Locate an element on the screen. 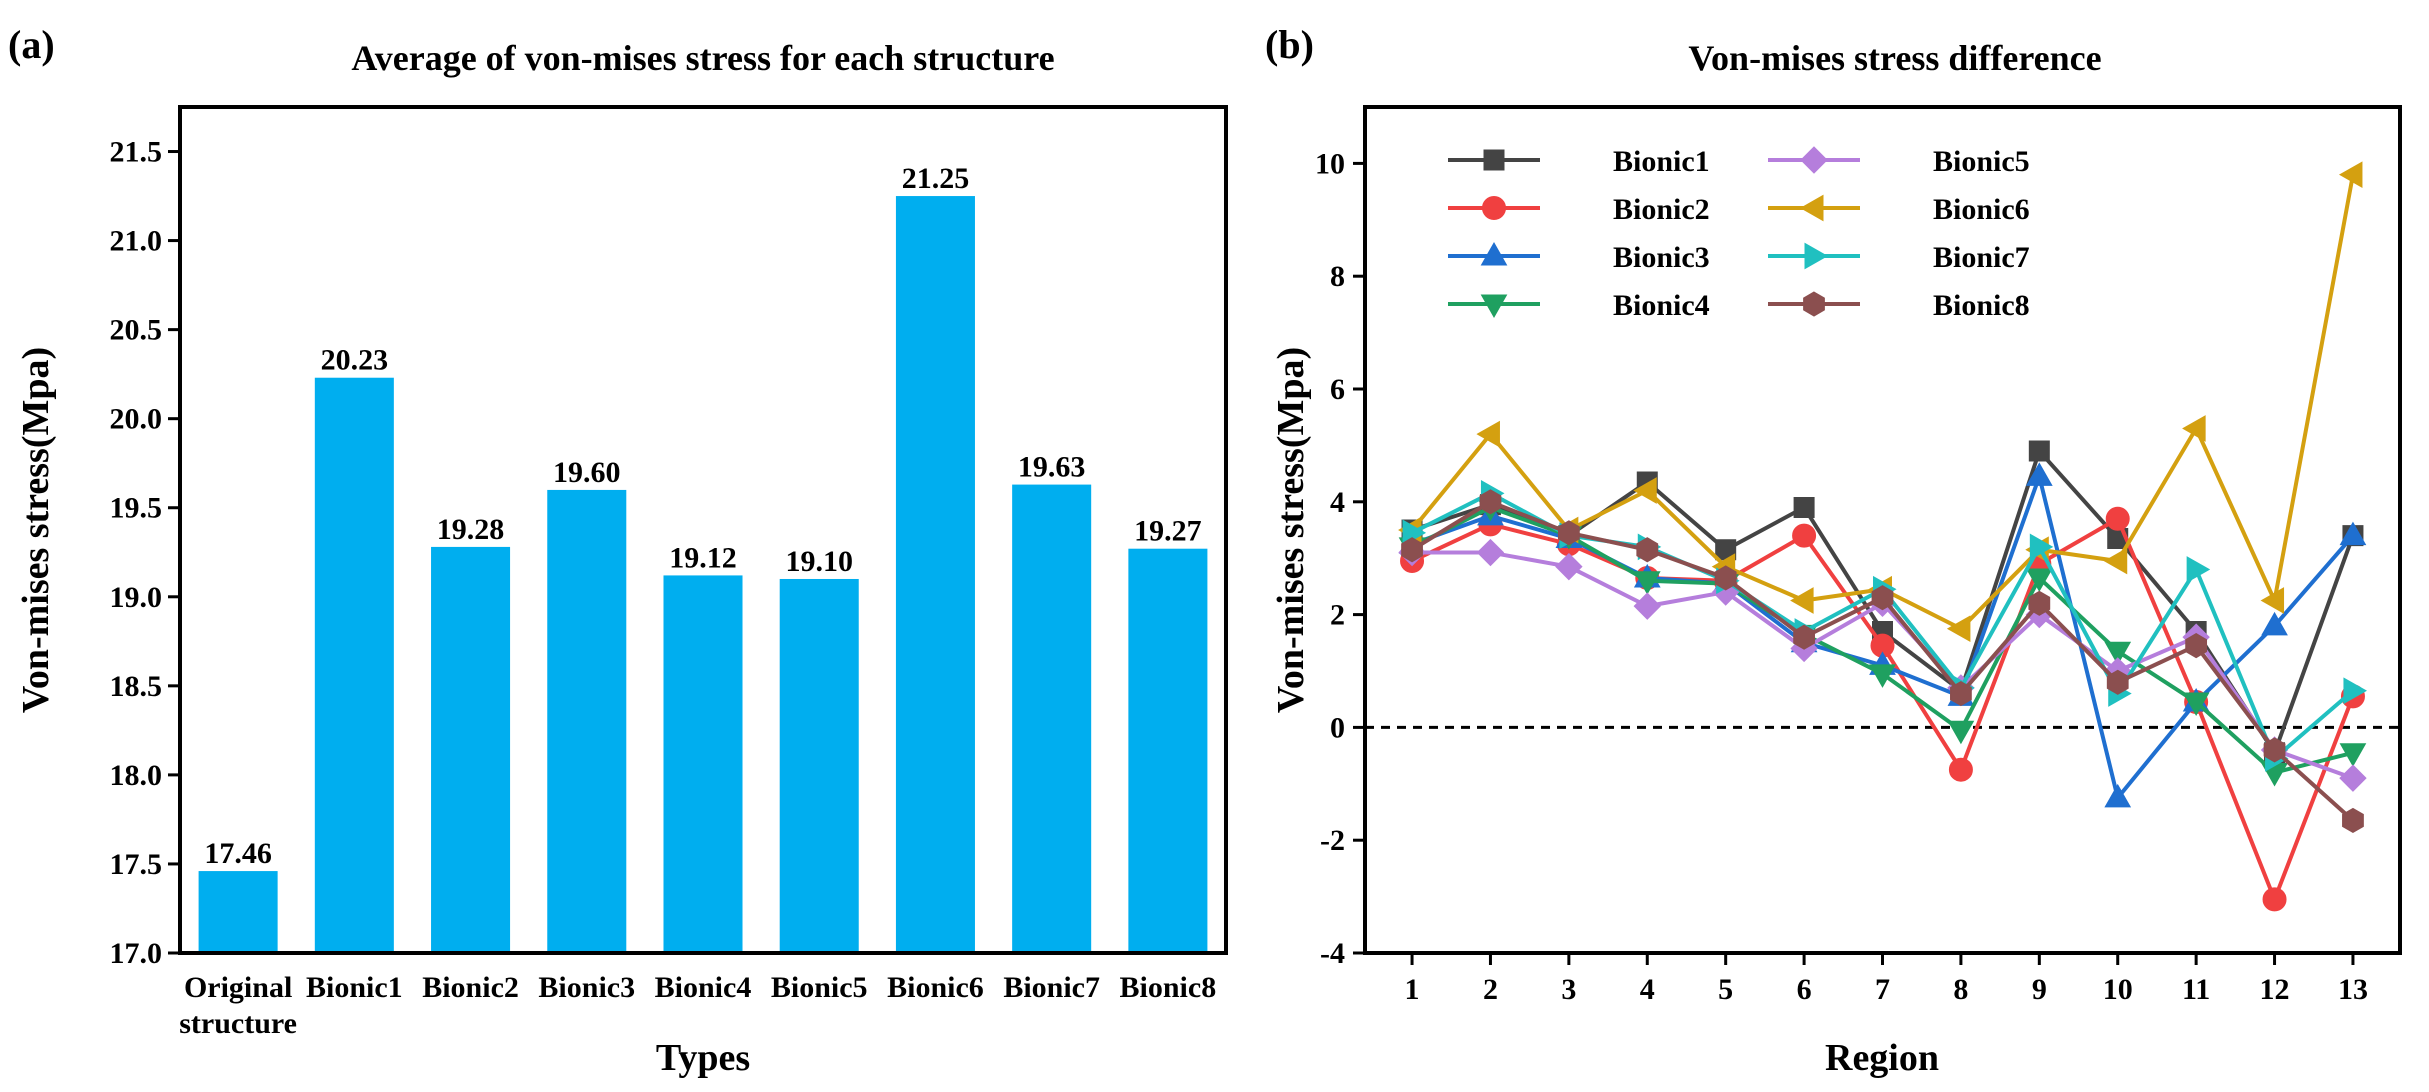 Image resolution: width=2429 pixels, height=1092 pixels. bar-y-tick-label-0: 17.0 is located at coordinates (136, 953).